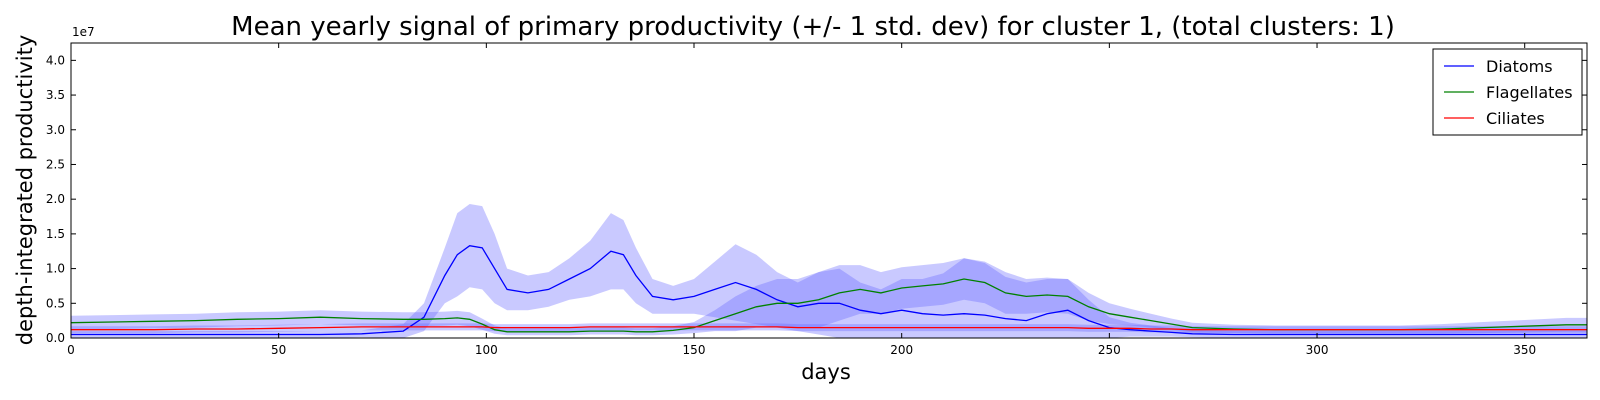  What do you see at coordinates (1317, 350) in the screenshot?
I see `x-tick-label: 300` at bounding box center [1317, 350].